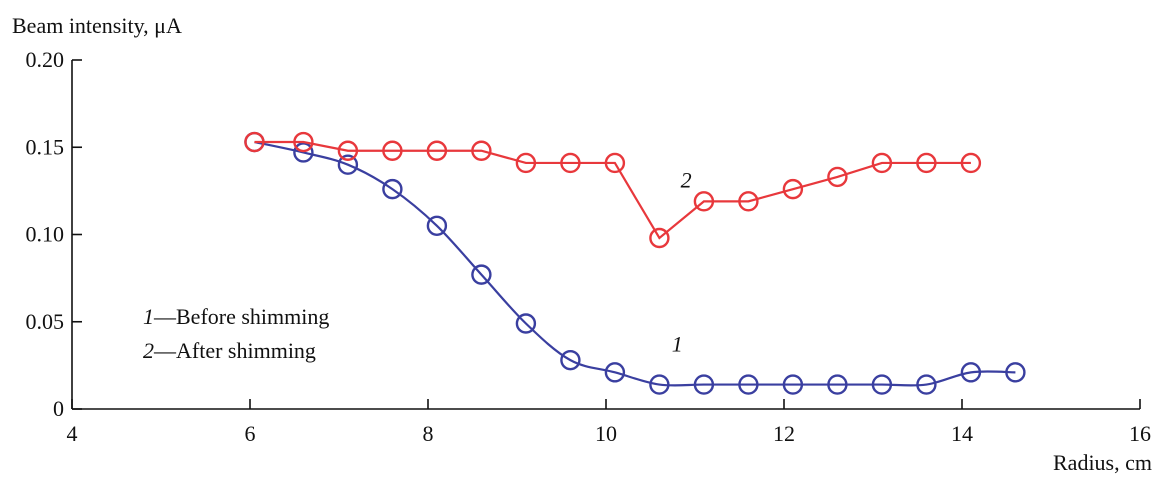 The image size is (1159, 478). I want to click on y-tick-label: 0.05, so click(45, 321).